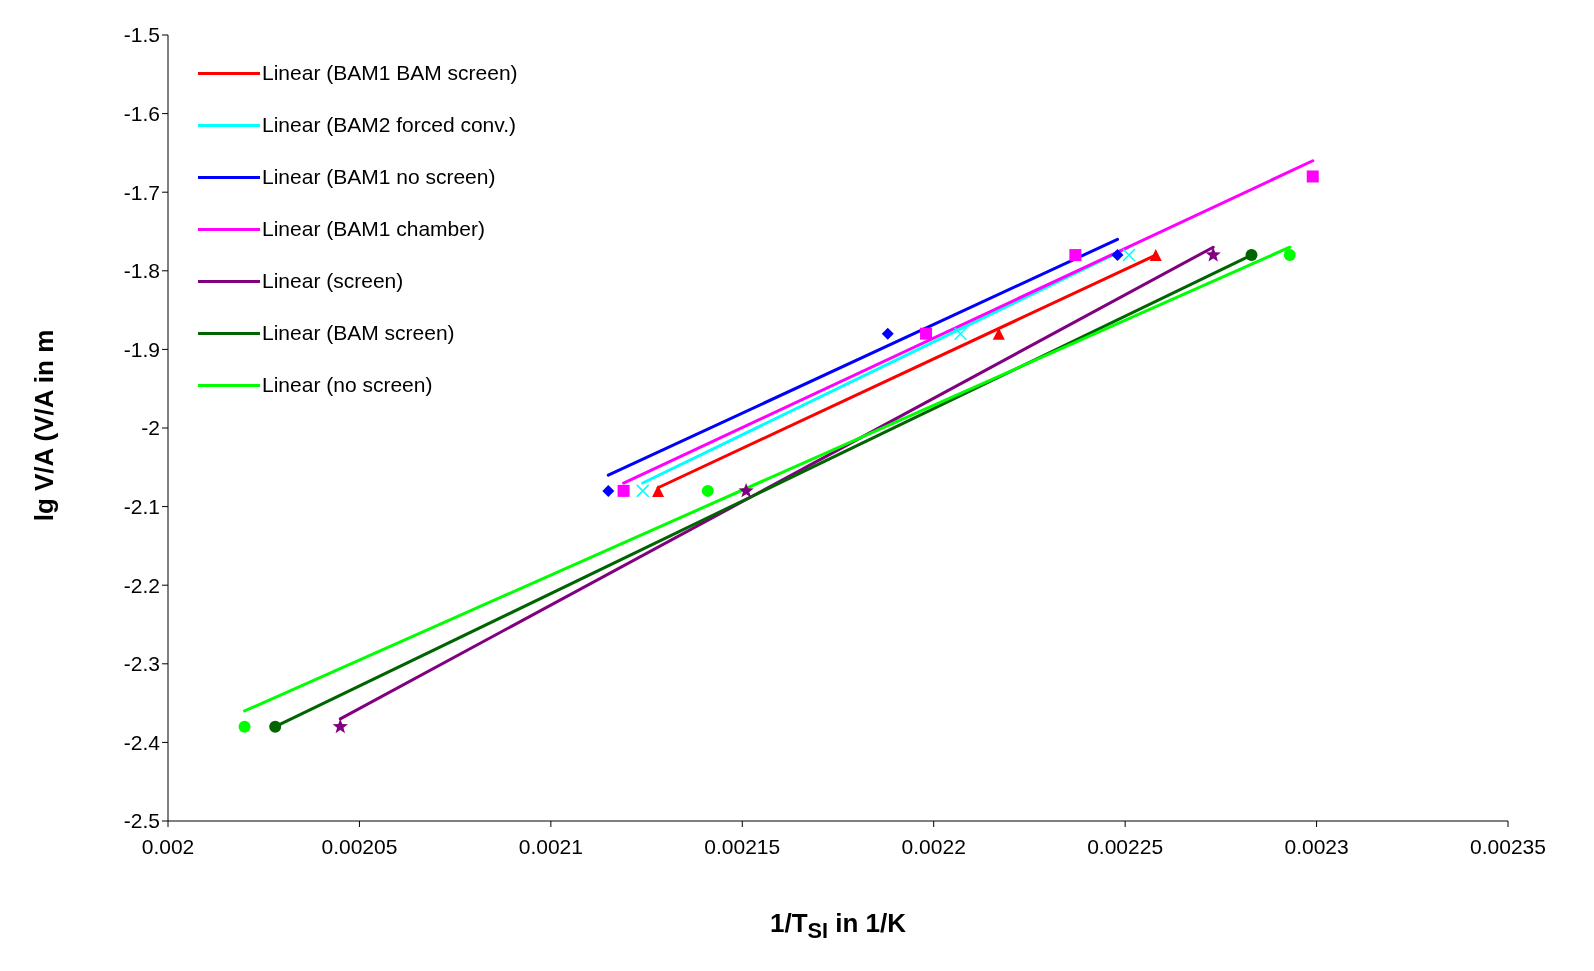  Describe the element at coordinates (141, 114) in the screenshot. I see `y-tick-label: -1.6` at that location.